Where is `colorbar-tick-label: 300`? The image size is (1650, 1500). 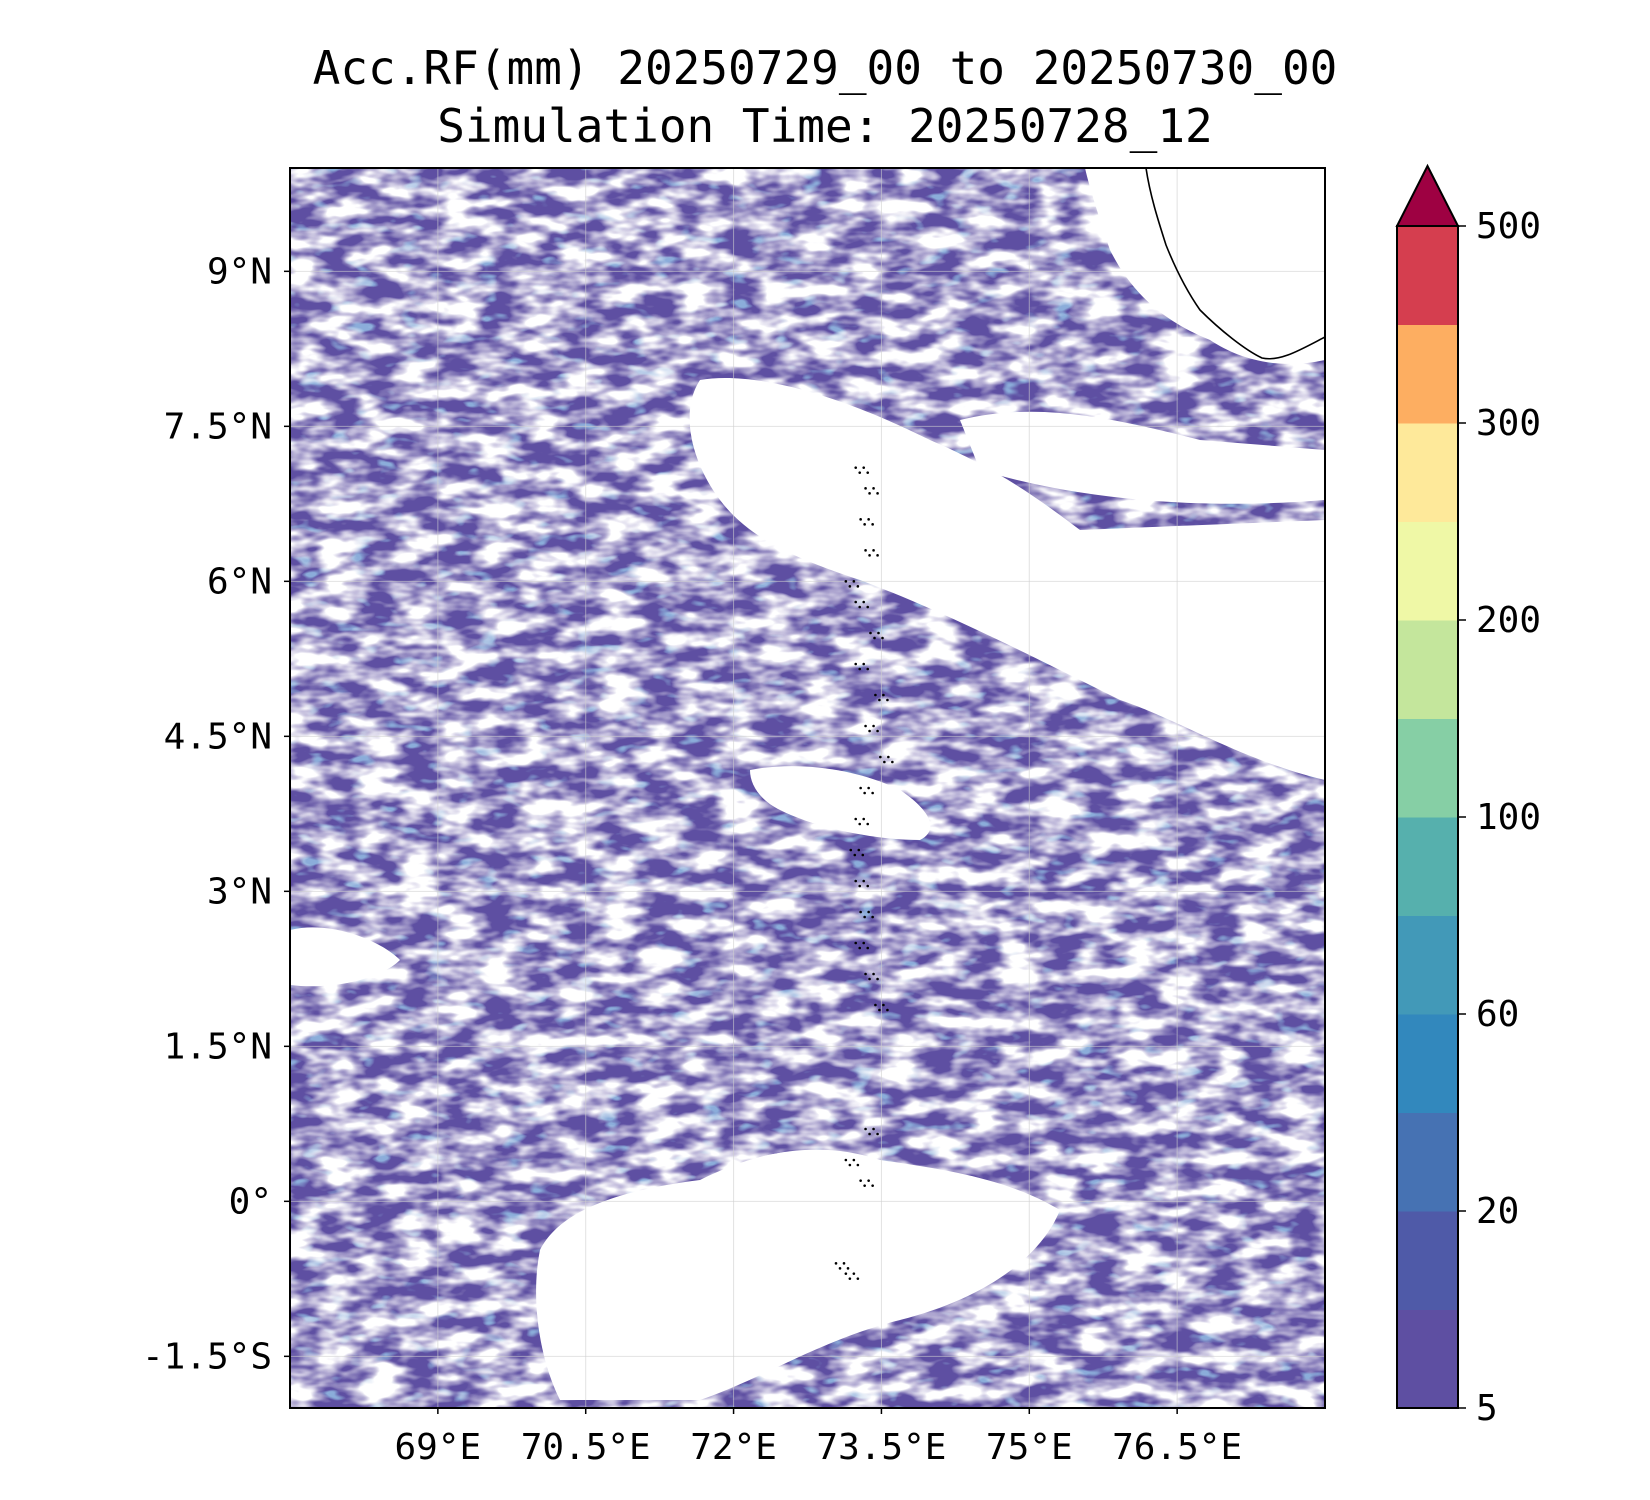 colorbar-tick-label: 300 is located at coordinates (1508, 423).